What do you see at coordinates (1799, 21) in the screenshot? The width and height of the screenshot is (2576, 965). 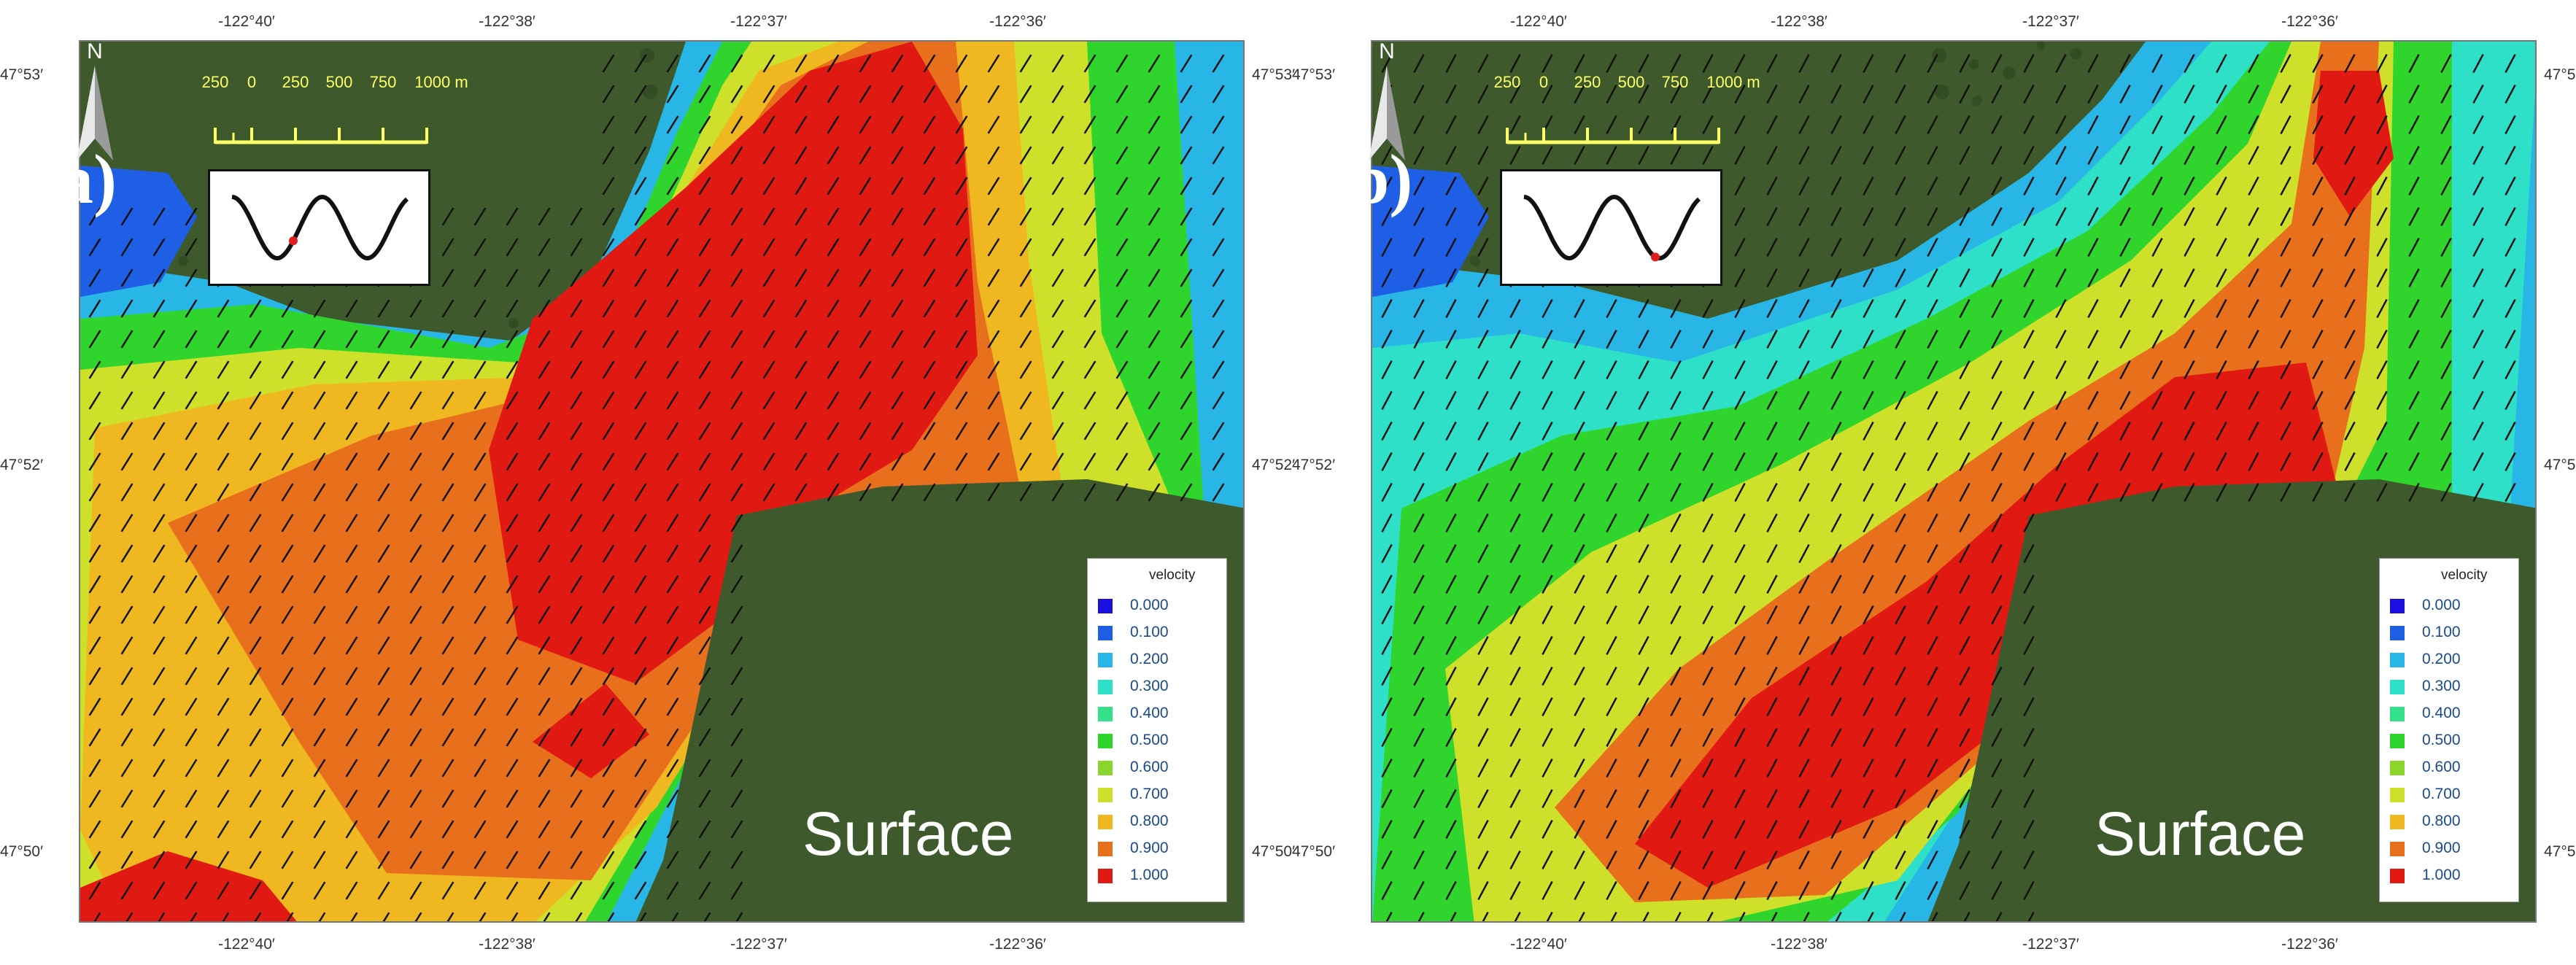 I see `lon-tick-top: -122°38′` at bounding box center [1799, 21].